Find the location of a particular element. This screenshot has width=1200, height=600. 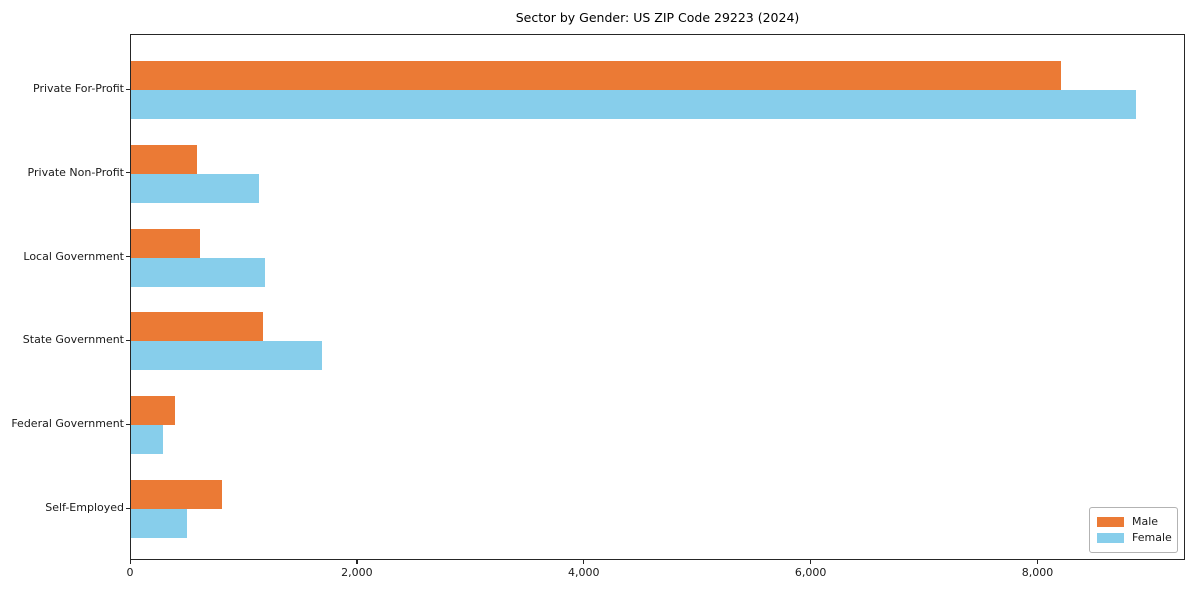

x-tick-label: 0 is located at coordinates (130, 572).